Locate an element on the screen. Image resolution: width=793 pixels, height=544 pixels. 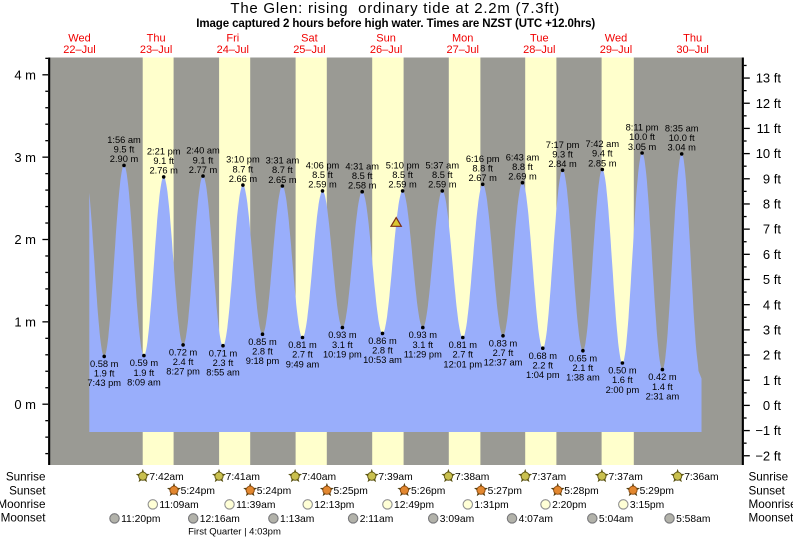
svg-text: 5:58am is located at coordinates (693, 519).